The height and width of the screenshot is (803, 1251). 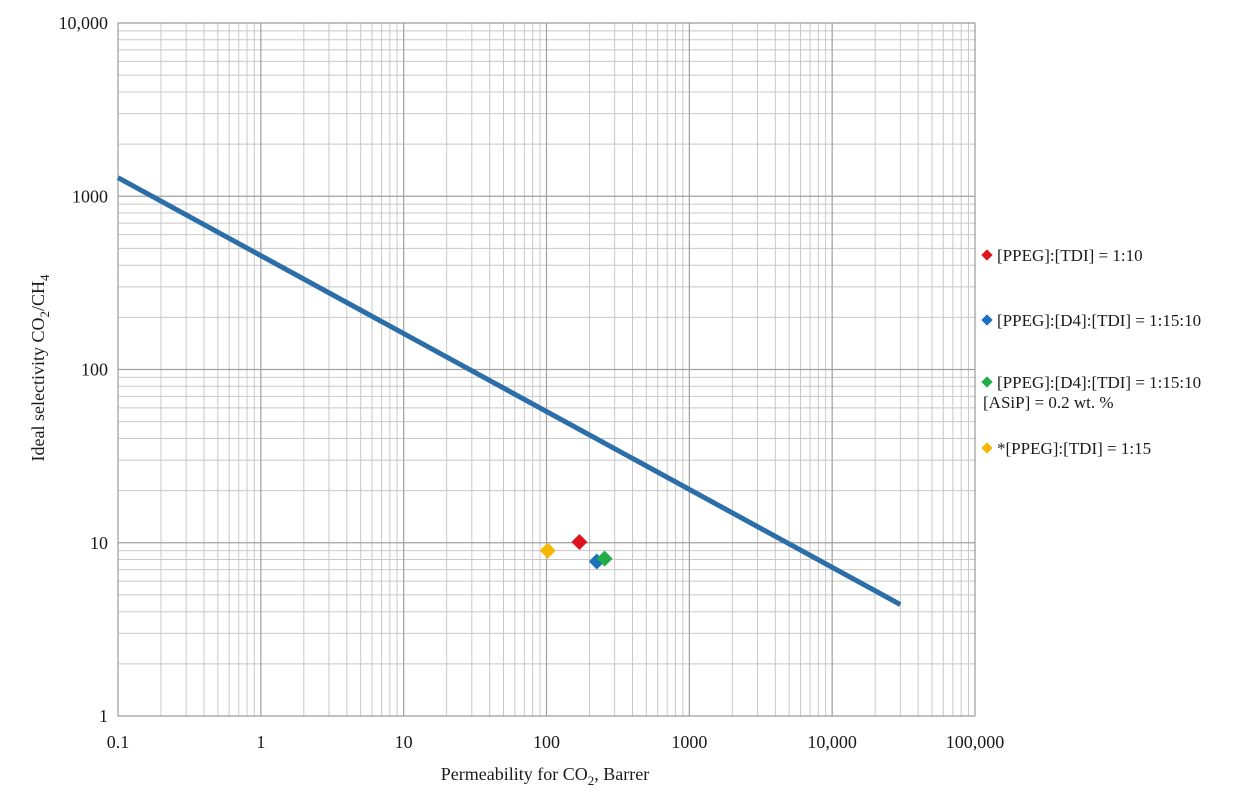 What do you see at coordinates (94, 370) in the screenshot?
I see `y-tick-label: 100` at bounding box center [94, 370].